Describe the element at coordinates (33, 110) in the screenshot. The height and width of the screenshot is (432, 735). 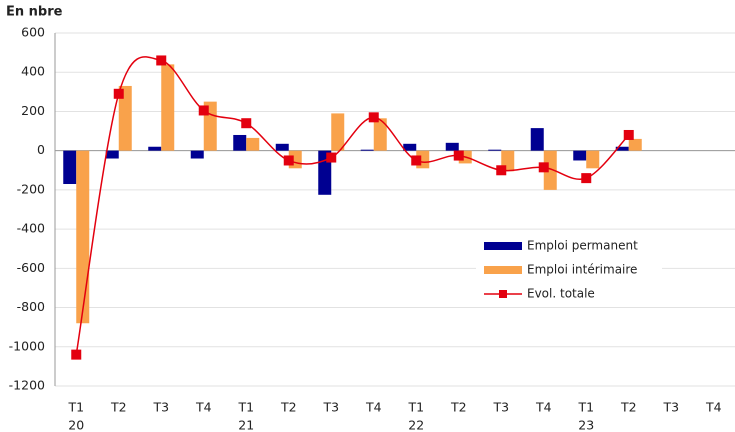
I see `y-tick-label: 200` at that location.